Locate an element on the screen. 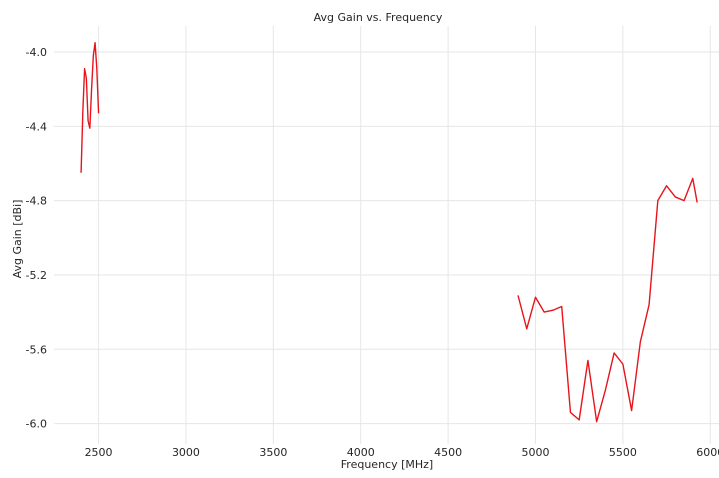  x-tick-label: 4000 is located at coordinates (361, 452).